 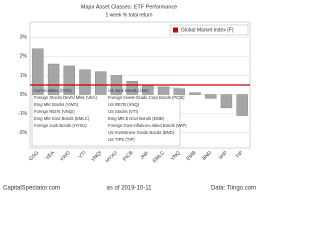 What do you see at coordinates (83, 155) in the screenshot?
I see `x-tick-label: VTI` at bounding box center [83, 155].